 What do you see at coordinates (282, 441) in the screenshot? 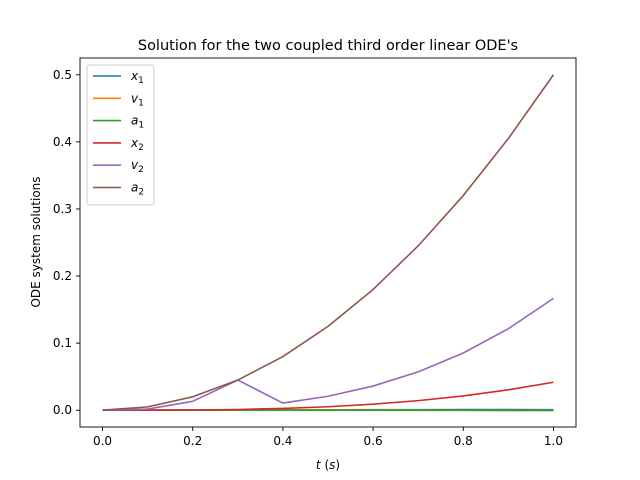
I see `x-tick-label: 0.4` at bounding box center [282, 441].